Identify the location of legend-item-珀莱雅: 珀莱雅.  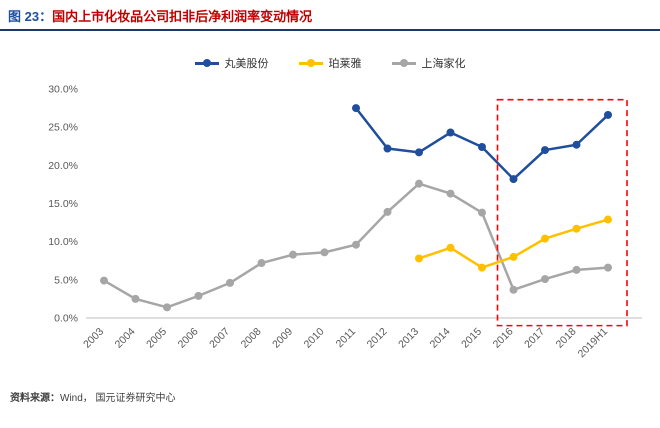
(330, 63).